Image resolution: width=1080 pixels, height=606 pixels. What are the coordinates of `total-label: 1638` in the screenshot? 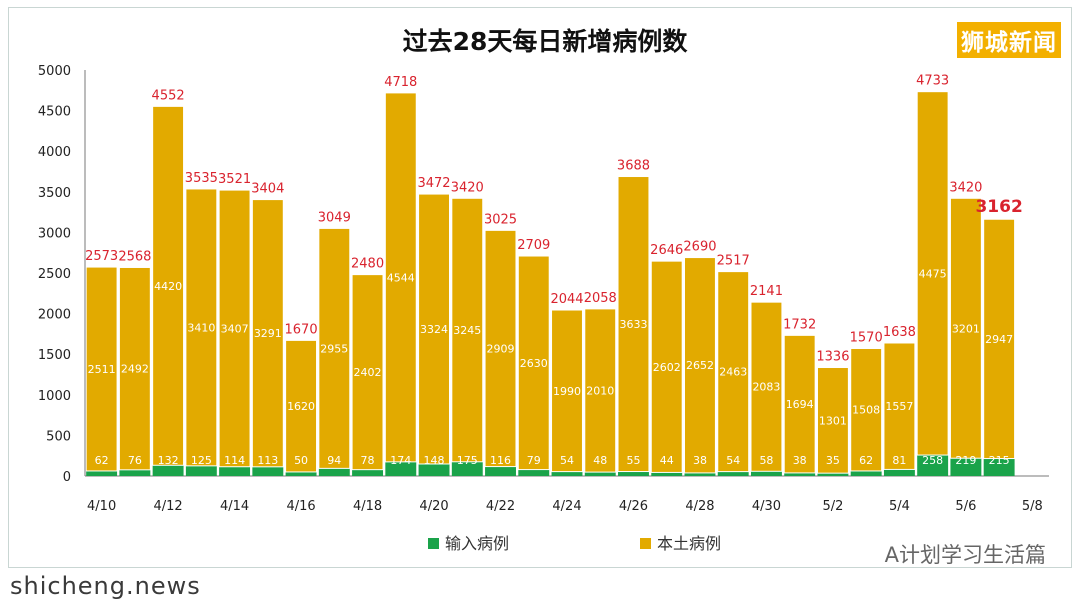 It's located at (899, 332).